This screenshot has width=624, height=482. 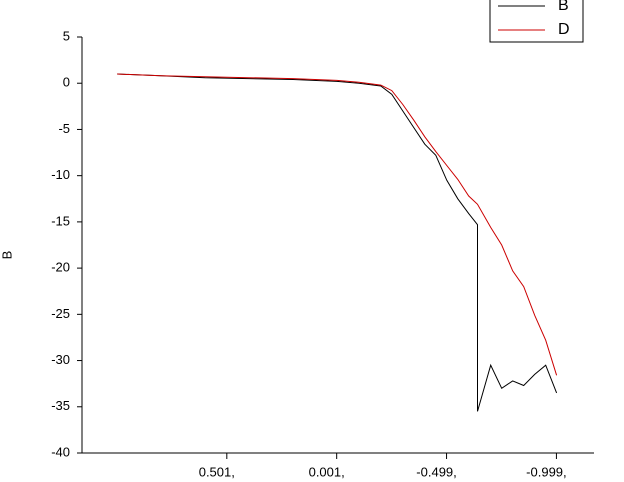 I want to click on y-tick-label: -40, so click(x=60, y=451).